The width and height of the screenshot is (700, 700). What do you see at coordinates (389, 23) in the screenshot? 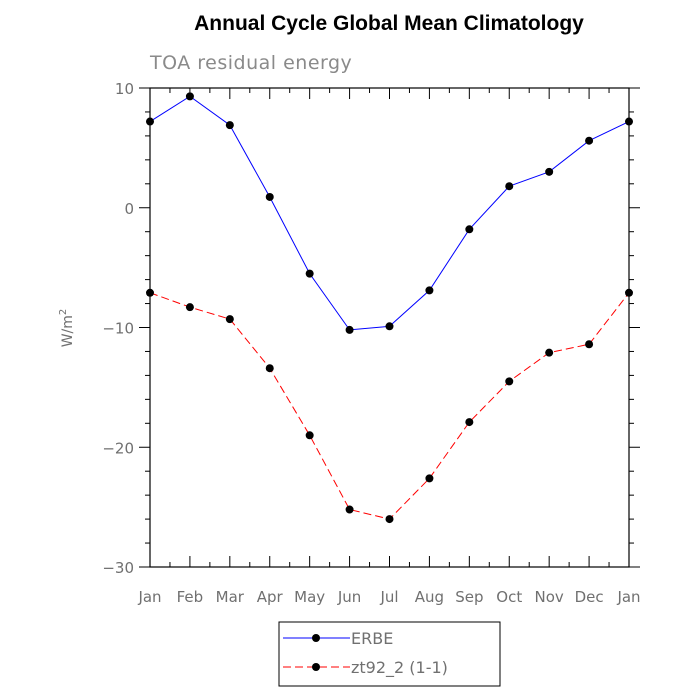
I see `chart-title: Annual Cycle Global Mean Climatology` at bounding box center [389, 23].